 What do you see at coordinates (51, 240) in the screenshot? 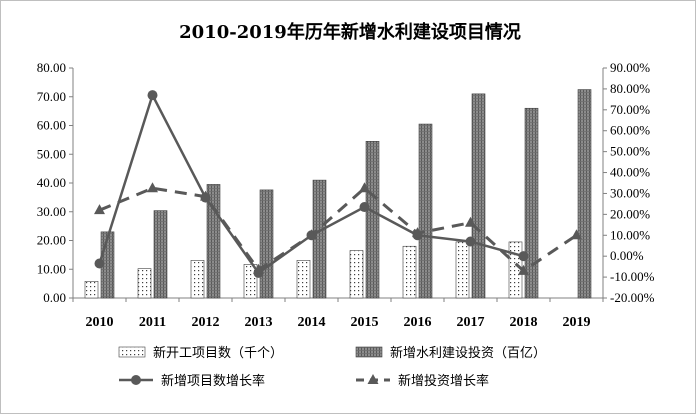
I see `y-left-tick-label: 20.00` at bounding box center [51, 240].